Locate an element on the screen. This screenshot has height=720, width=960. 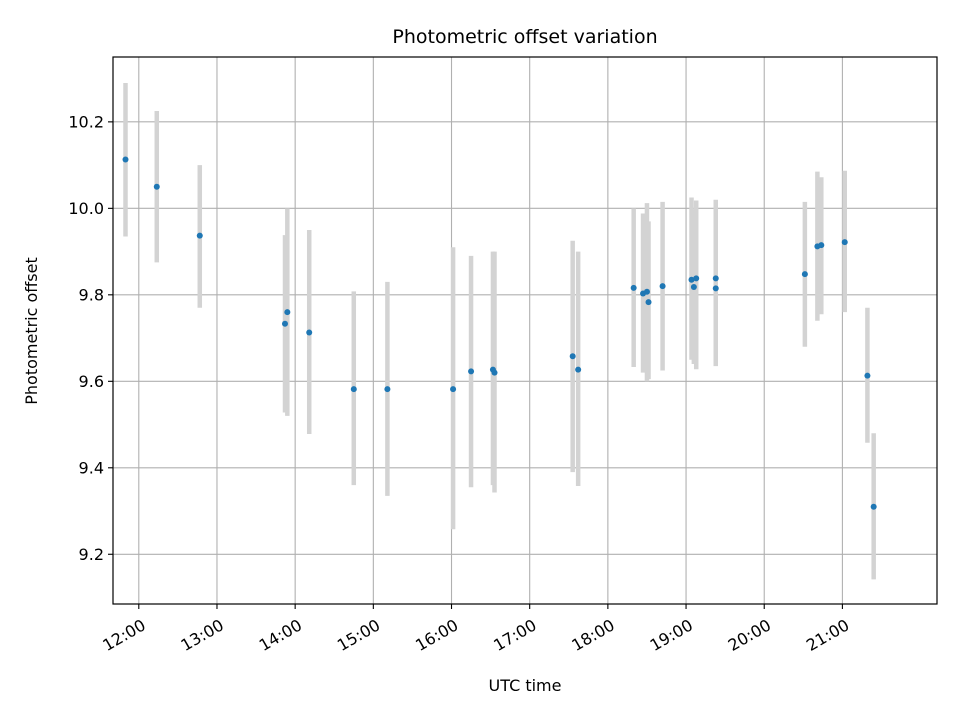
y-tick-label: 9.8 is located at coordinates (91, 294).